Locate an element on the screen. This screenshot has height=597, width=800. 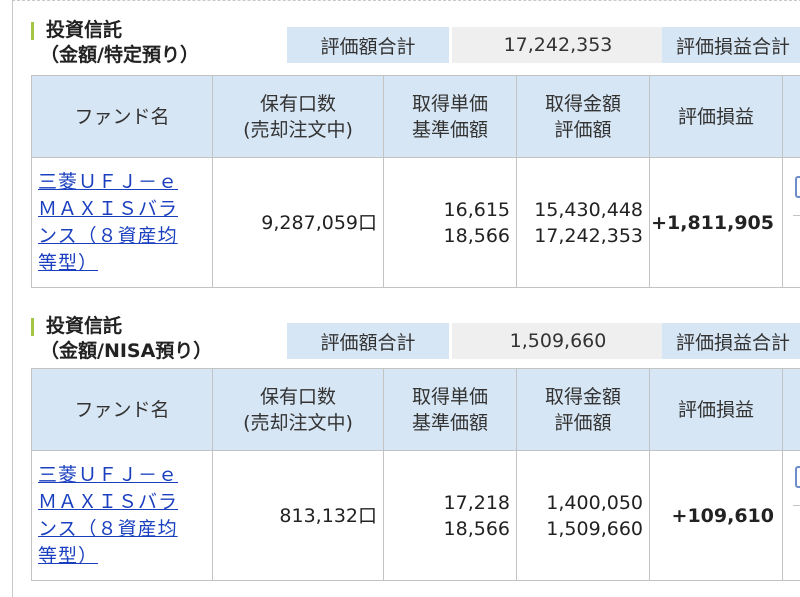
section-subtitle: （金額/特定預り） is located at coordinates (119, 55).